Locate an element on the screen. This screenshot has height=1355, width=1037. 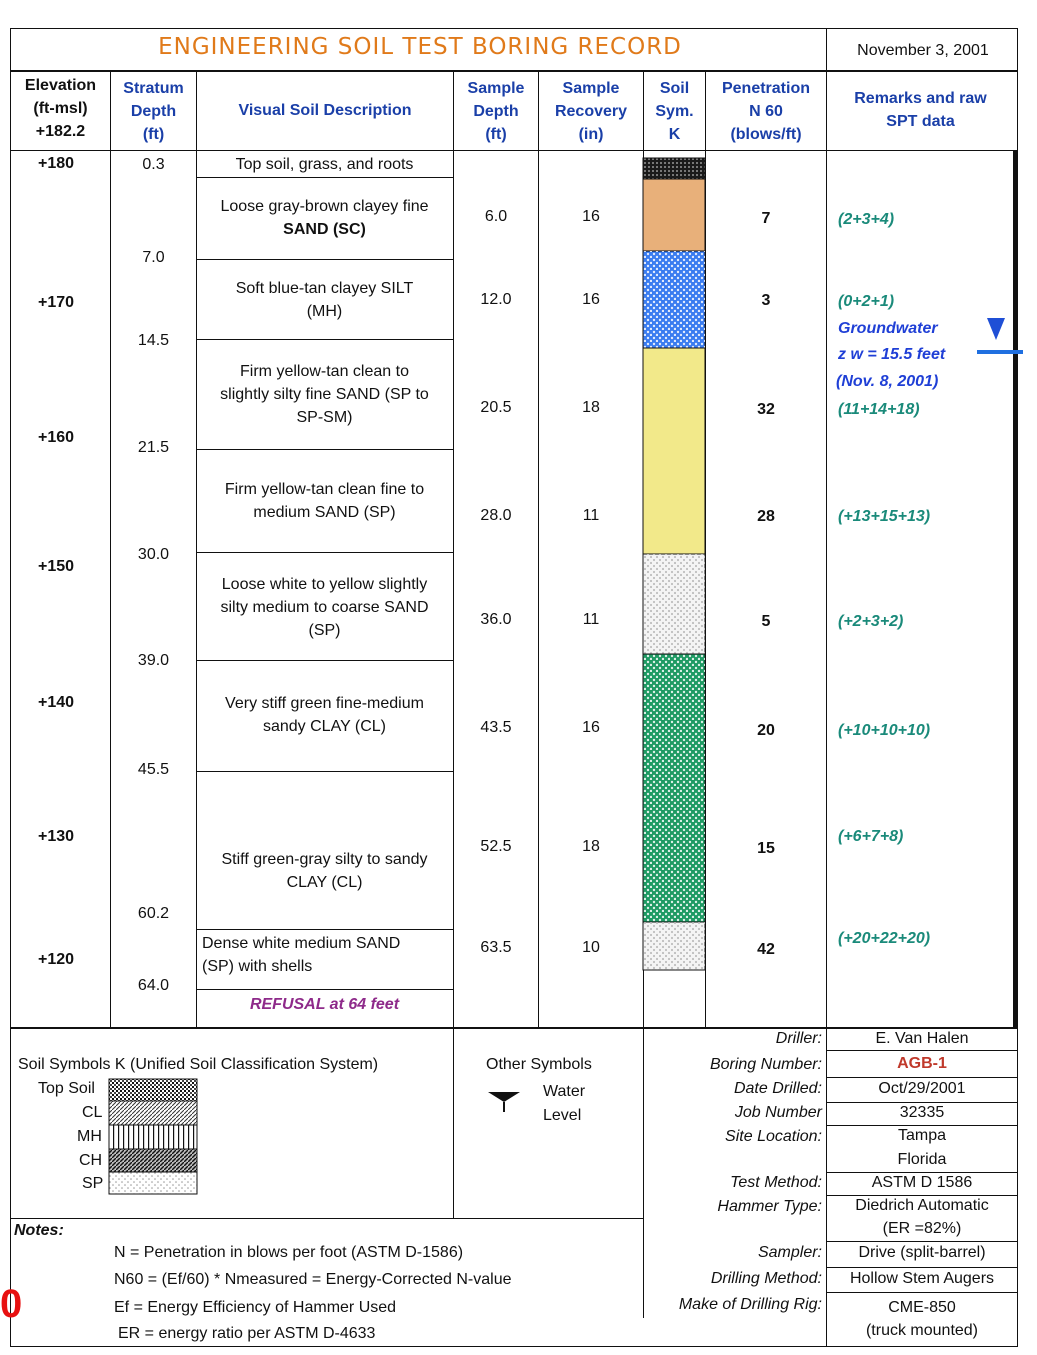
sample-depth: 6.0 is located at coordinates (496, 216).